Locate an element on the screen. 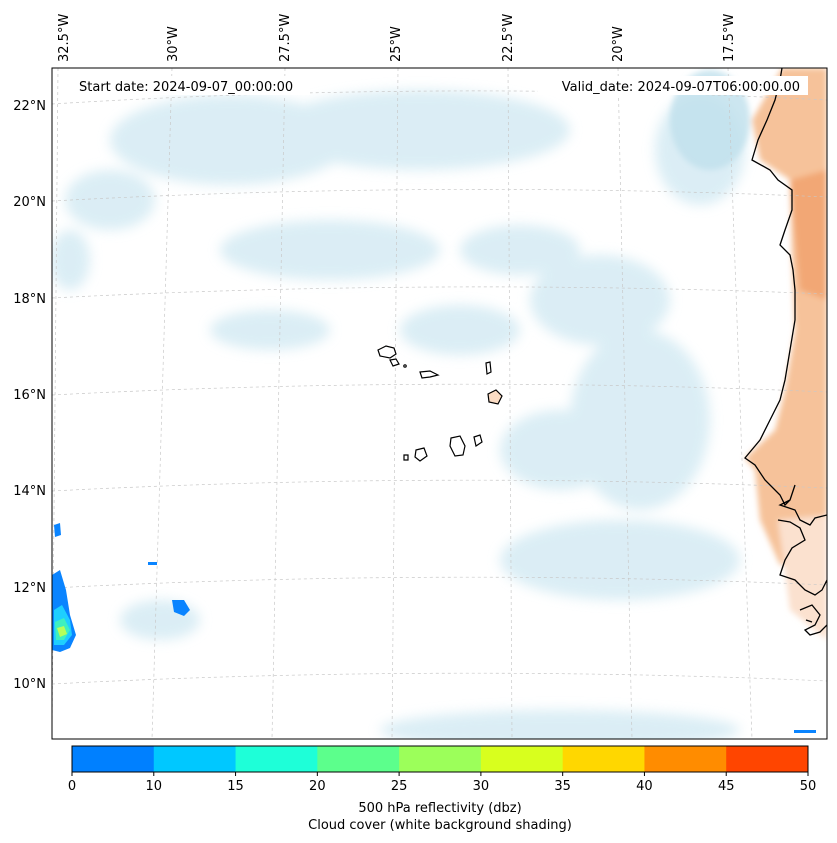 The image size is (837, 843). lat-label: 10°N is located at coordinates (29, 684).